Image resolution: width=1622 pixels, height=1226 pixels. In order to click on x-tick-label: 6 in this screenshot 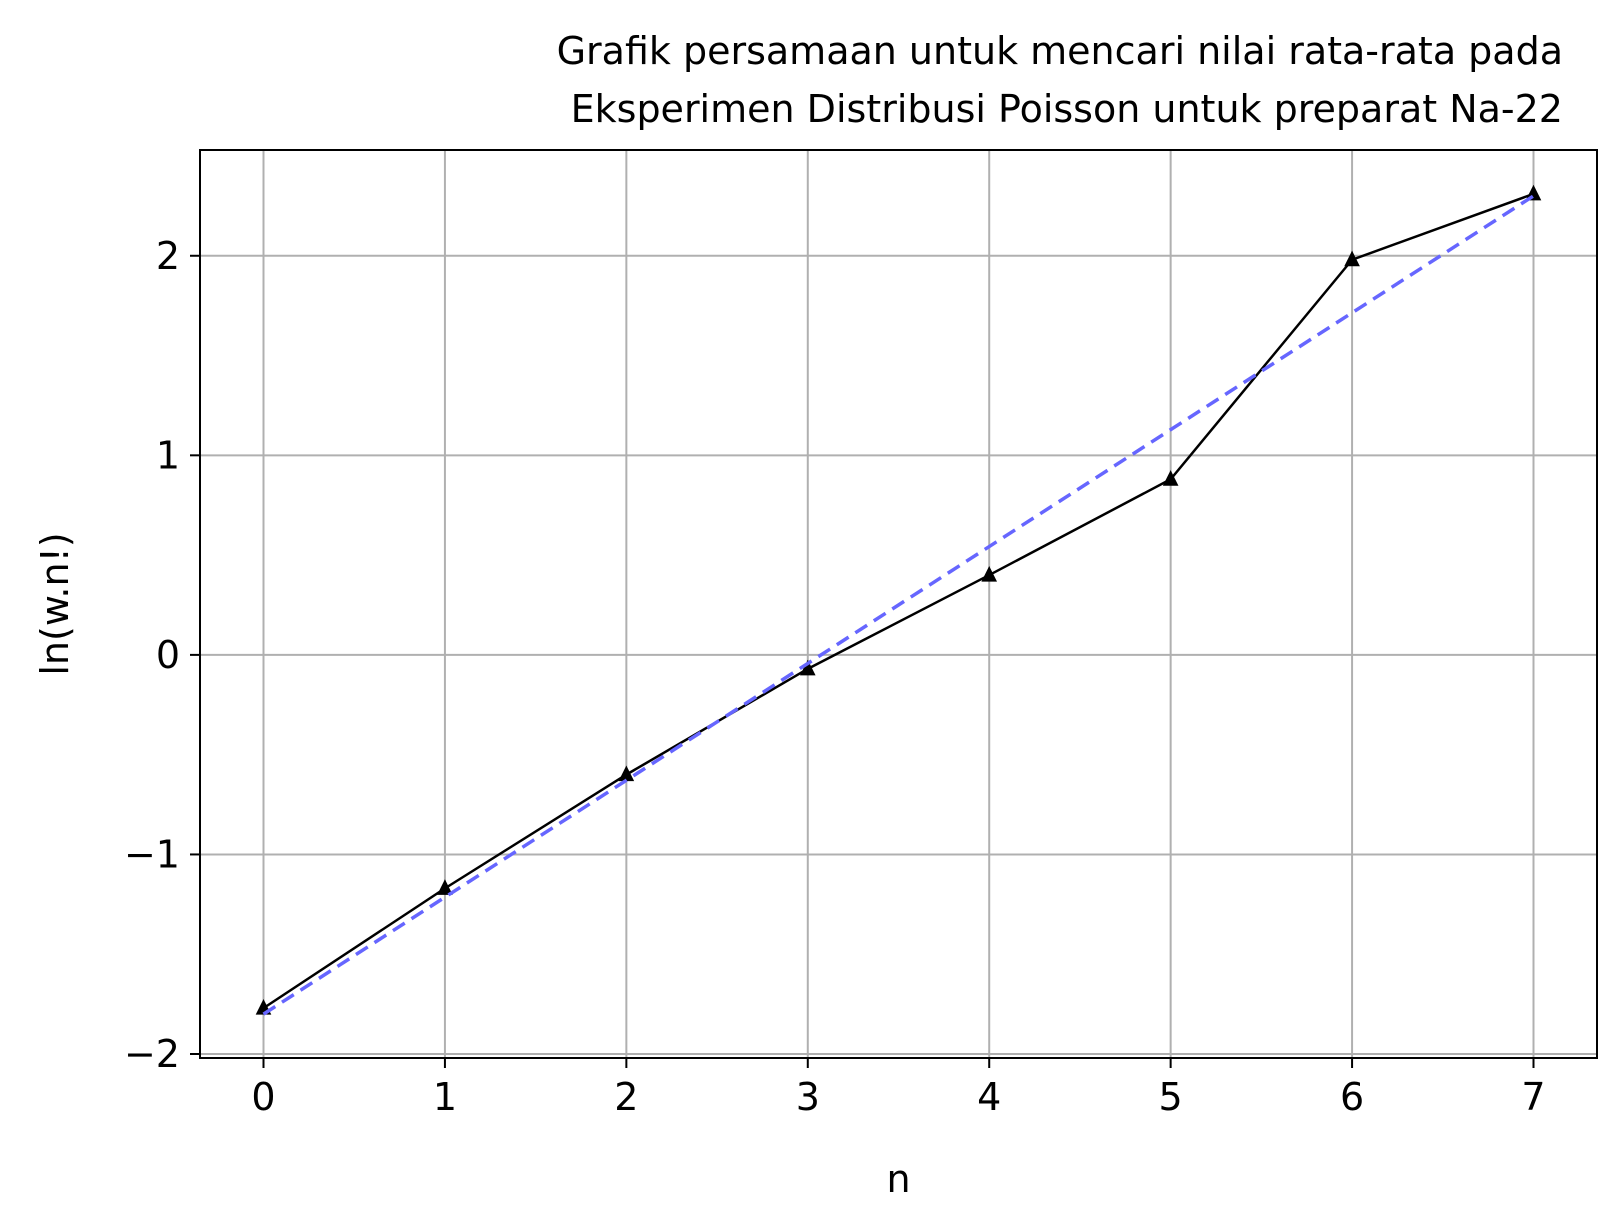, I will do `click(1352, 1097)`.